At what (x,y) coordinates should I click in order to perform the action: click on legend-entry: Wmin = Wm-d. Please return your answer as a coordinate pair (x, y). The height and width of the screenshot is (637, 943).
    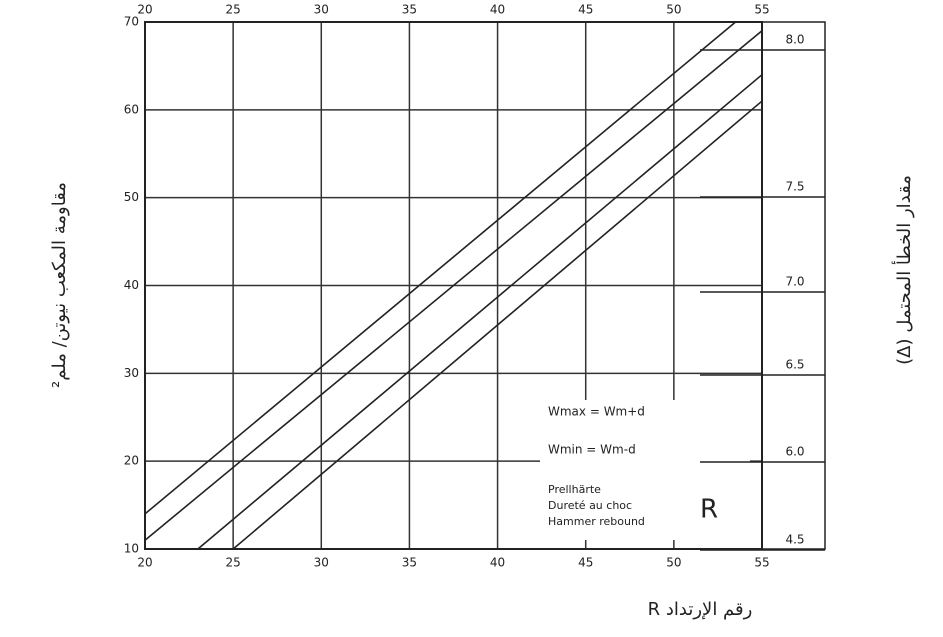
    Looking at the image, I should click on (592, 450).